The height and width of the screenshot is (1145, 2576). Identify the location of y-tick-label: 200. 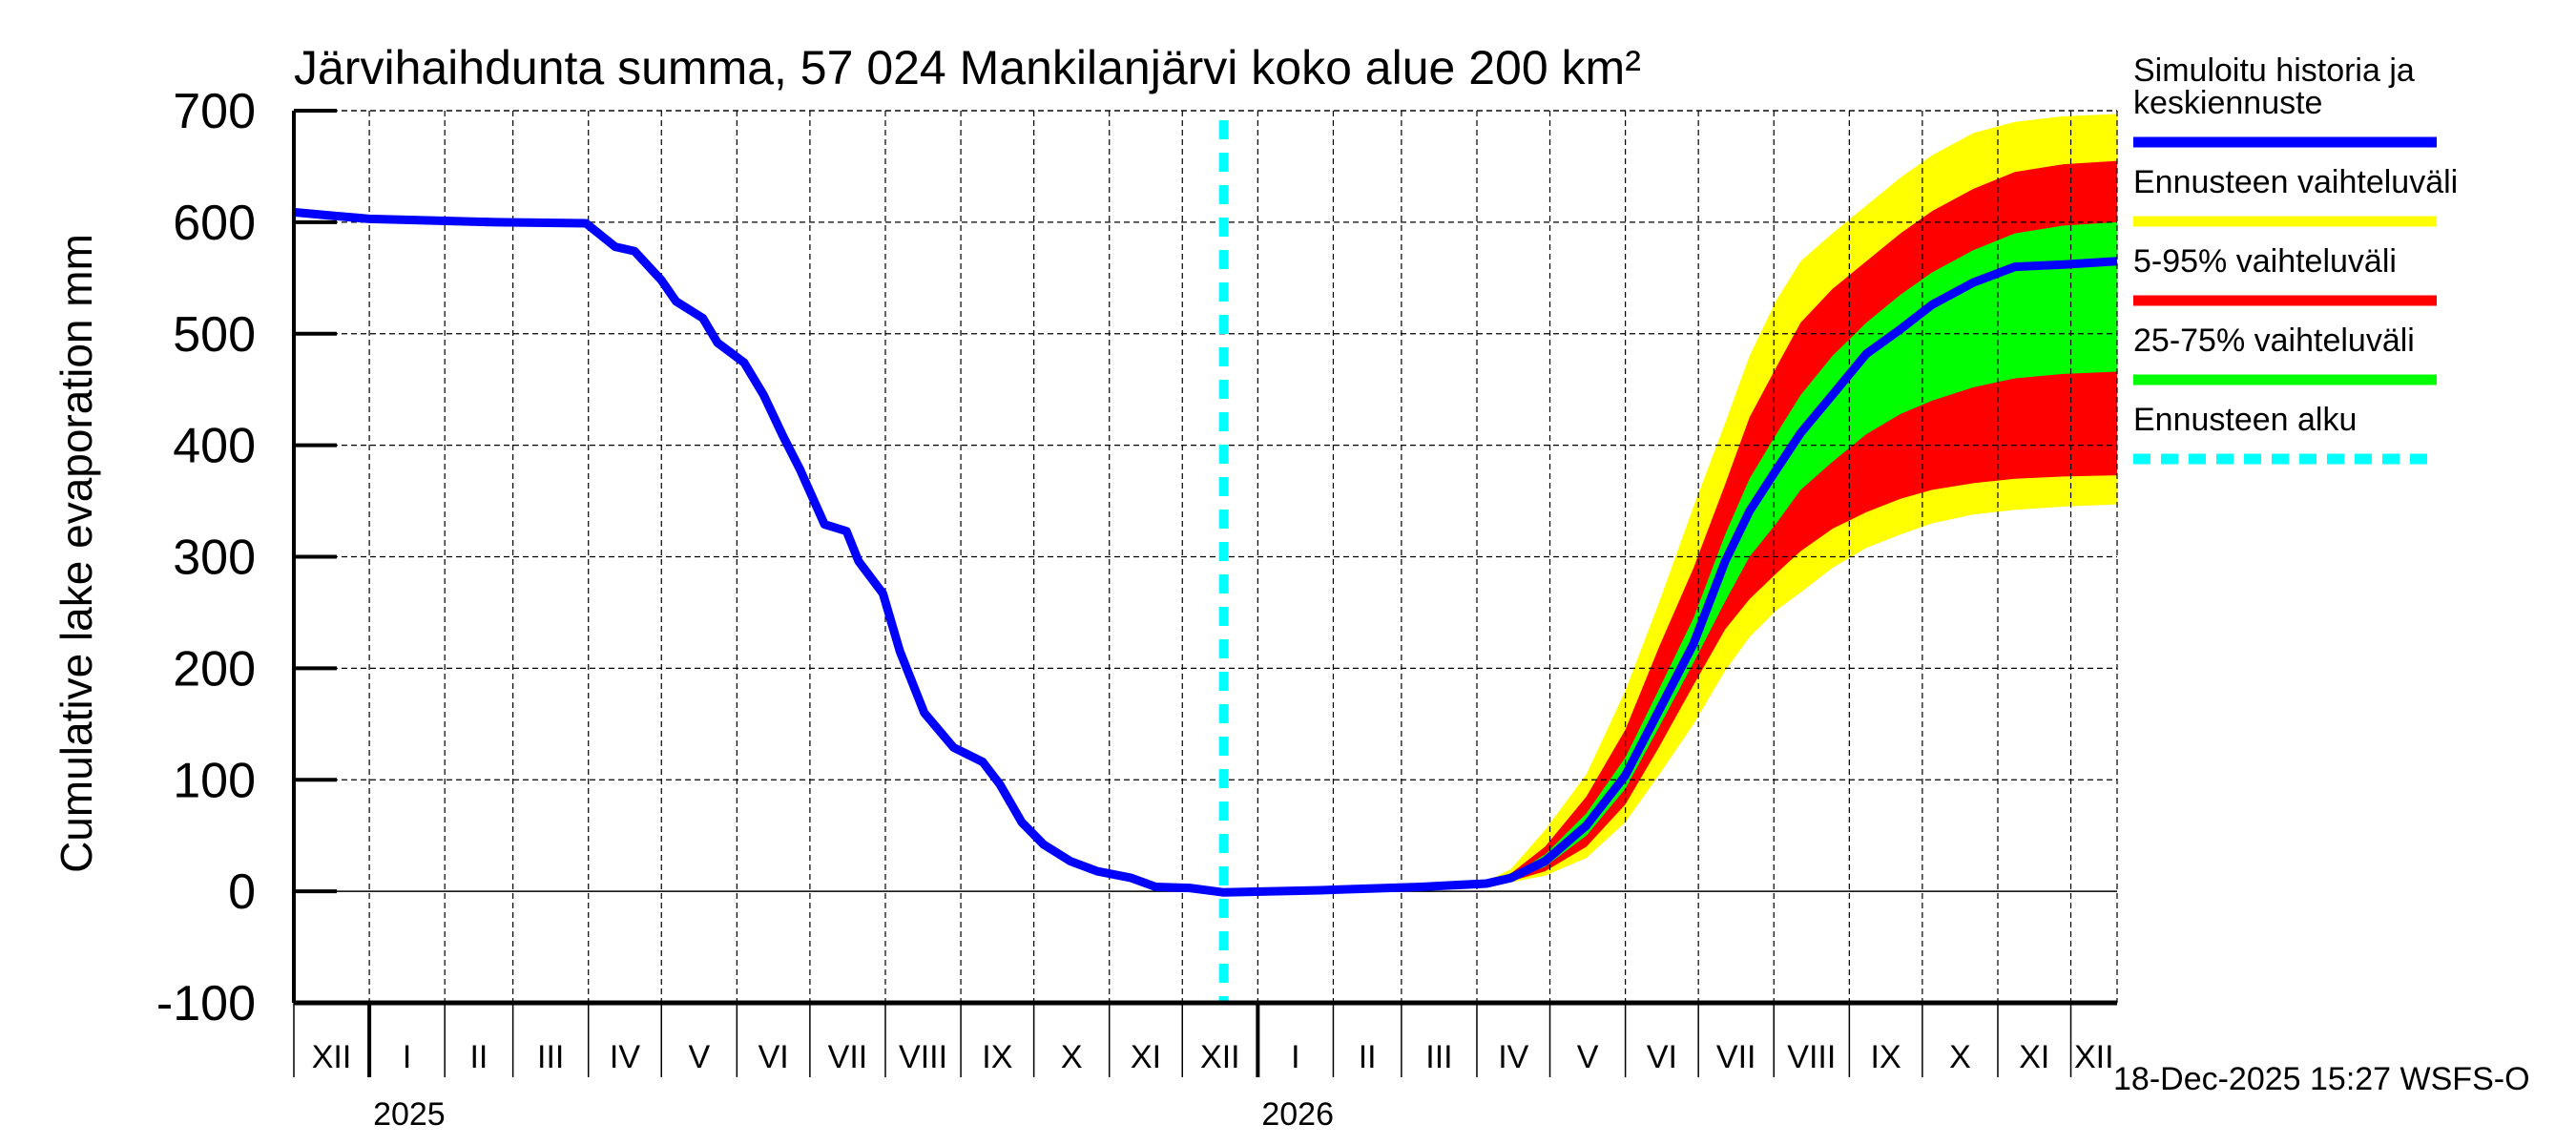
(214, 669).